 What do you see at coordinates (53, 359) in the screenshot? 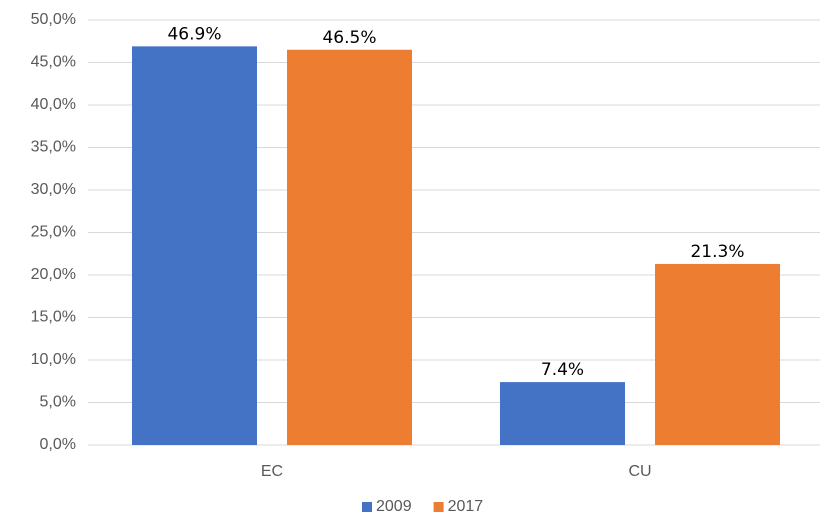
I see `y-tick-label: 10,0%` at bounding box center [53, 359].